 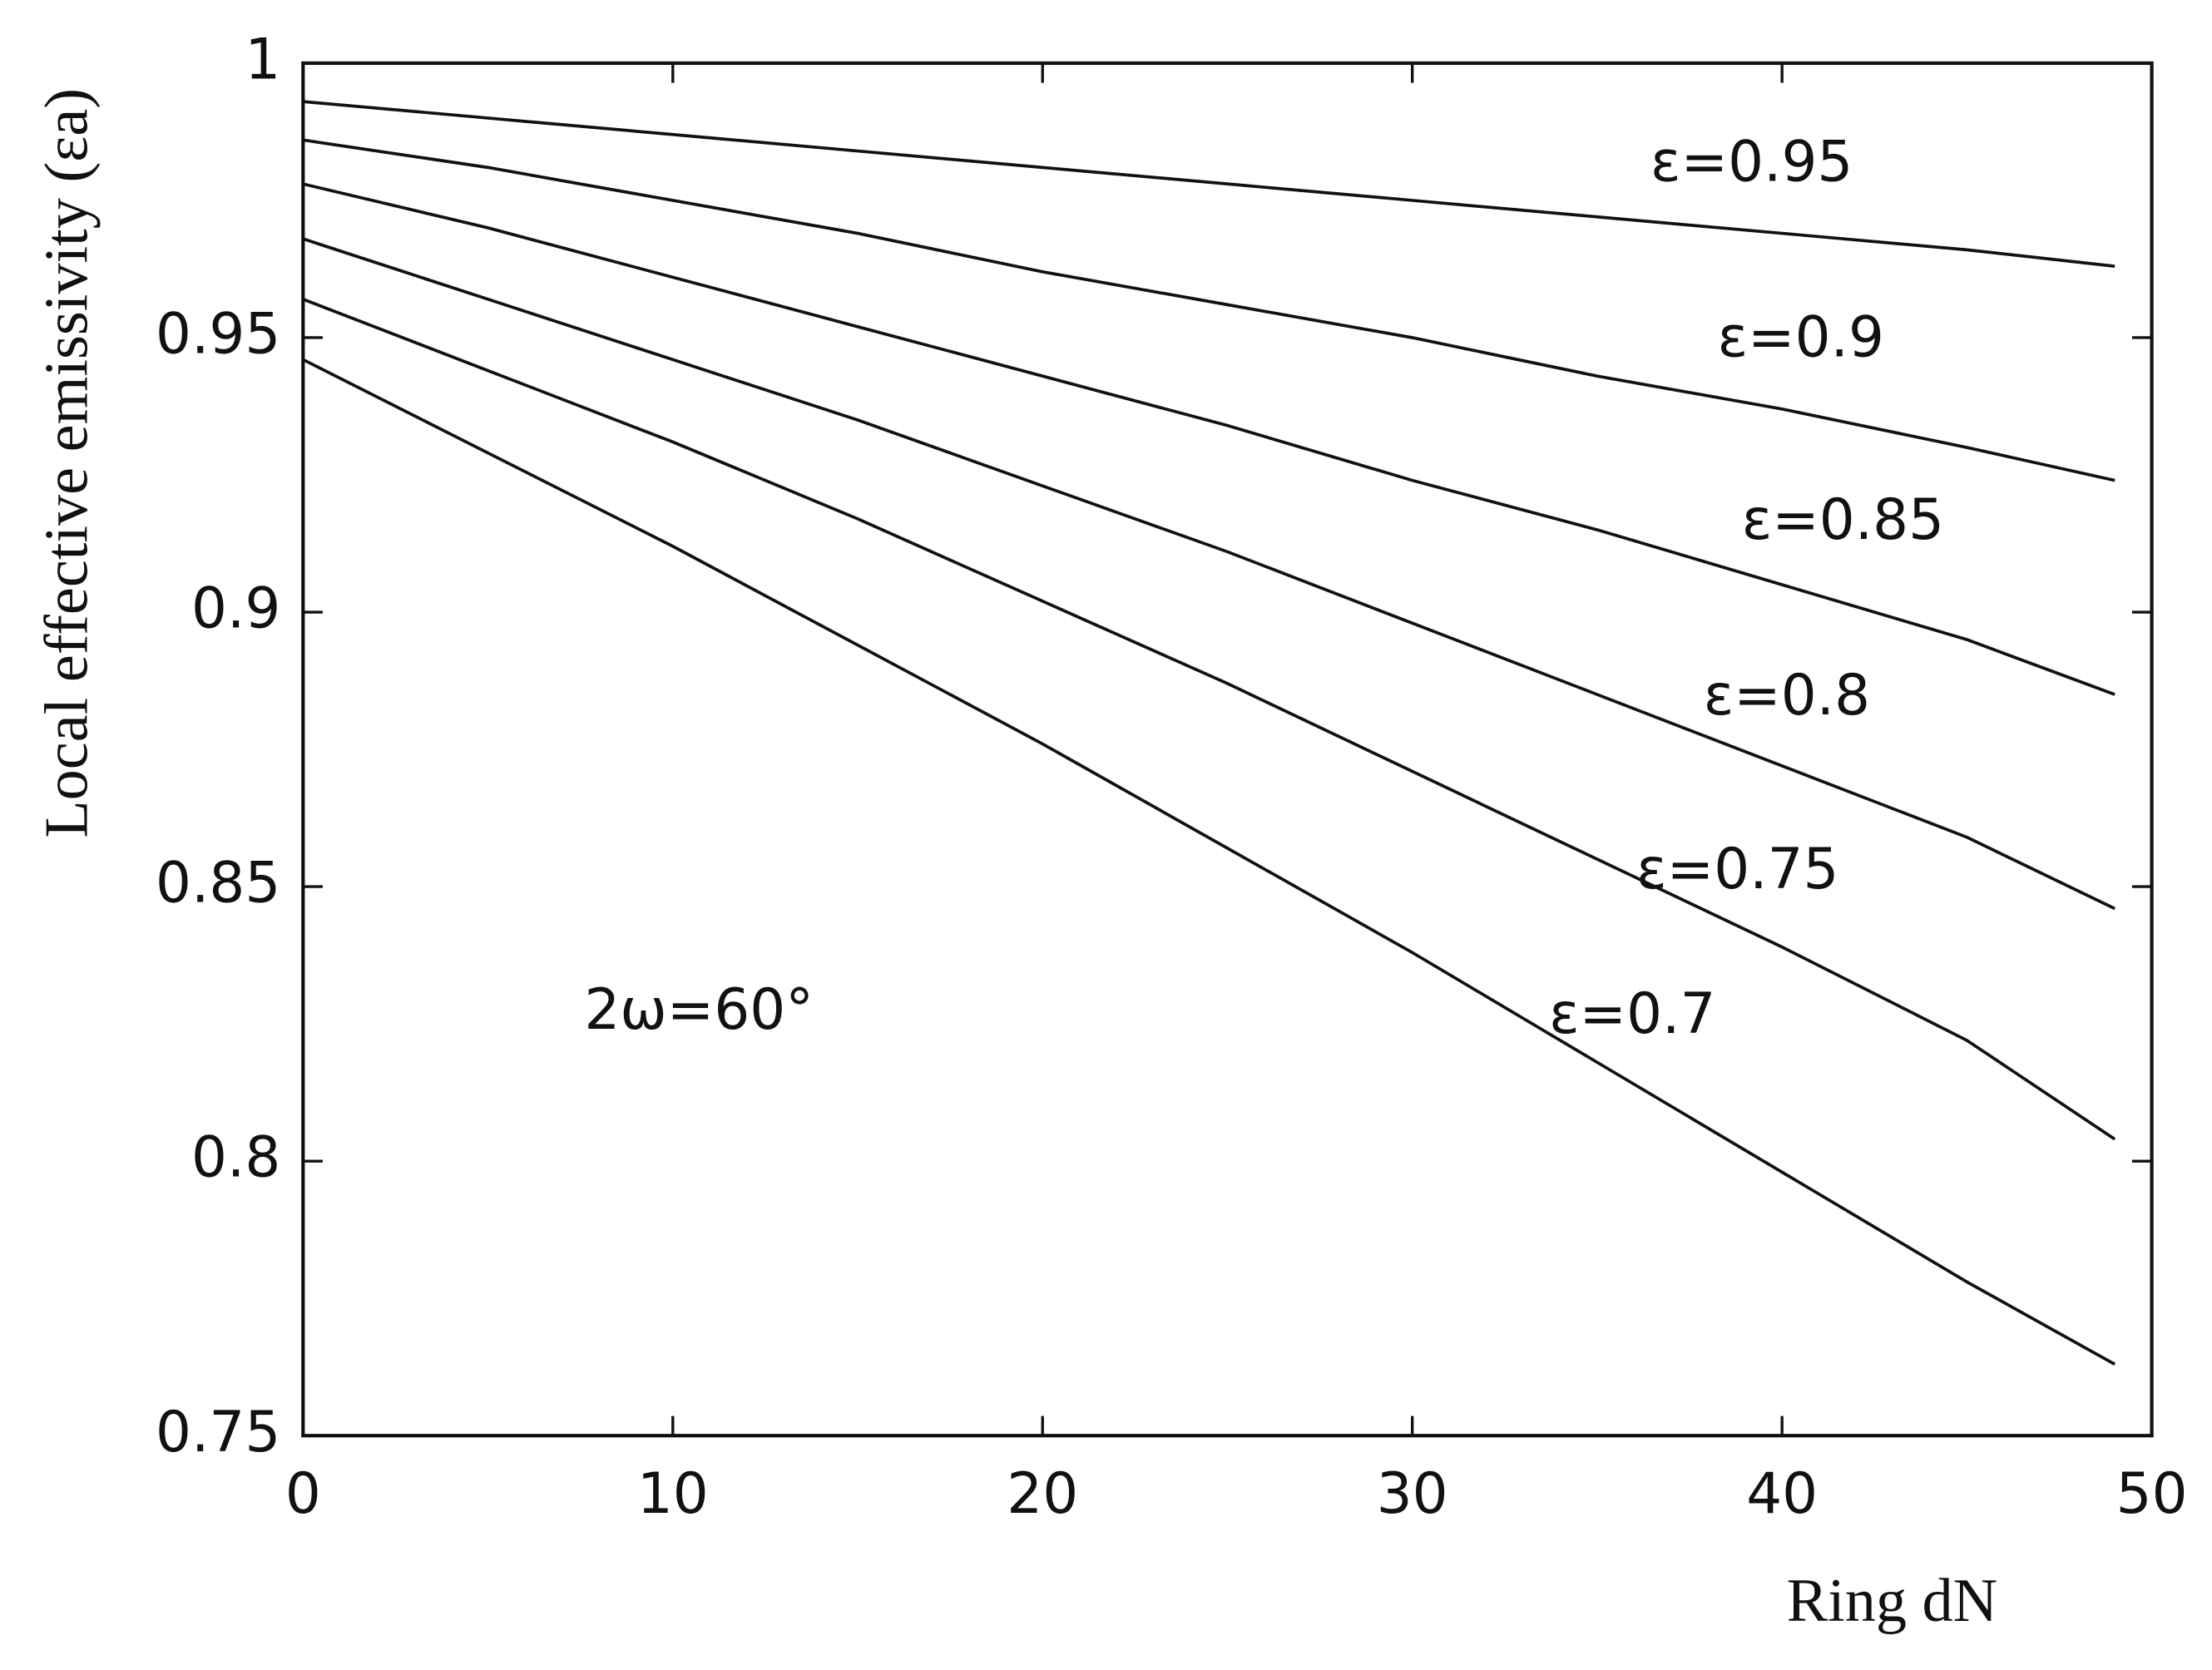 What do you see at coordinates (1843, 520) in the screenshot?
I see `series-label: ε=0.85` at bounding box center [1843, 520].